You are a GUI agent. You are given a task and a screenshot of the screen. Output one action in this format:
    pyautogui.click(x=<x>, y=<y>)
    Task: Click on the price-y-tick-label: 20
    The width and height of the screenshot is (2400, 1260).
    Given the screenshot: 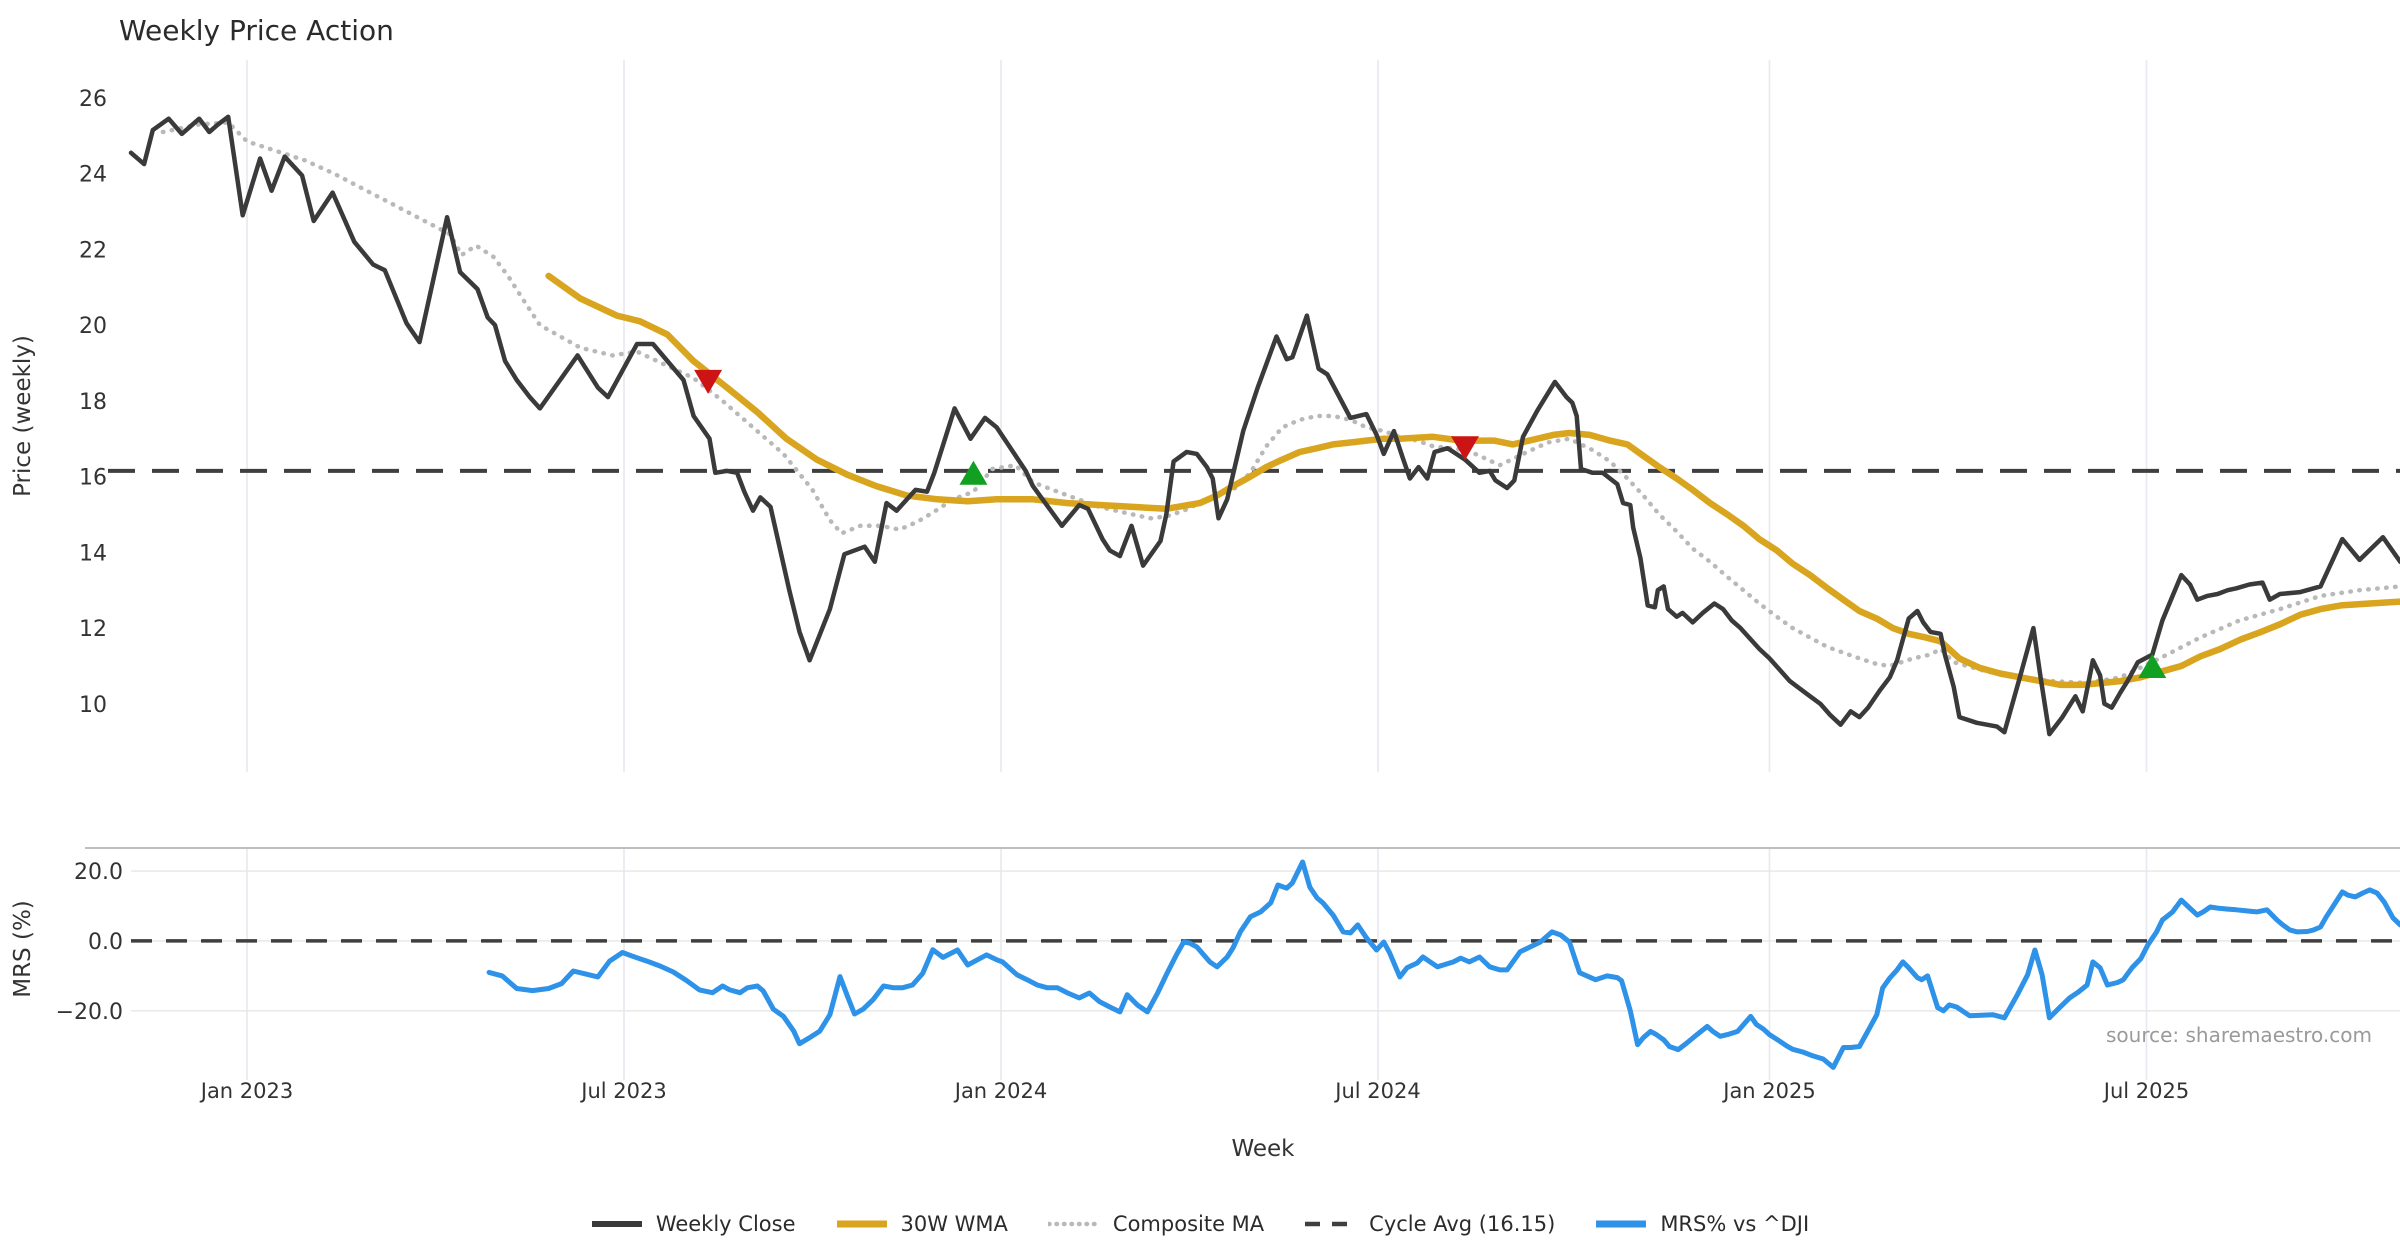 What is the action you would take?
    pyautogui.click(x=93, y=326)
    